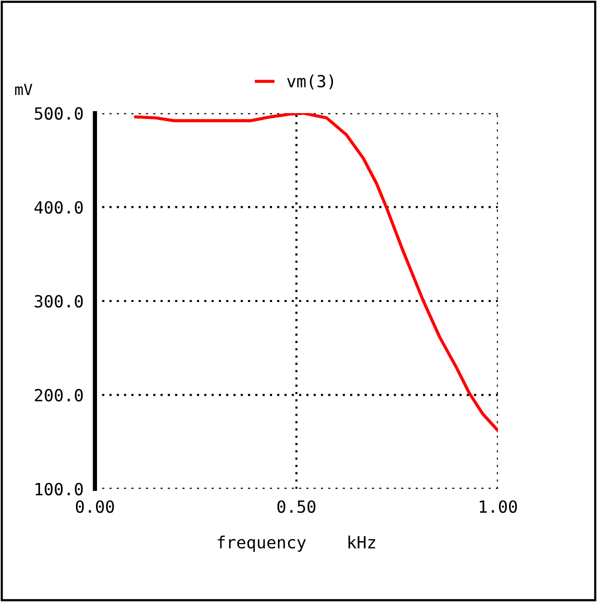  What do you see at coordinates (296, 506) in the screenshot?
I see `x-tick-label: 0.50` at bounding box center [296, 506].